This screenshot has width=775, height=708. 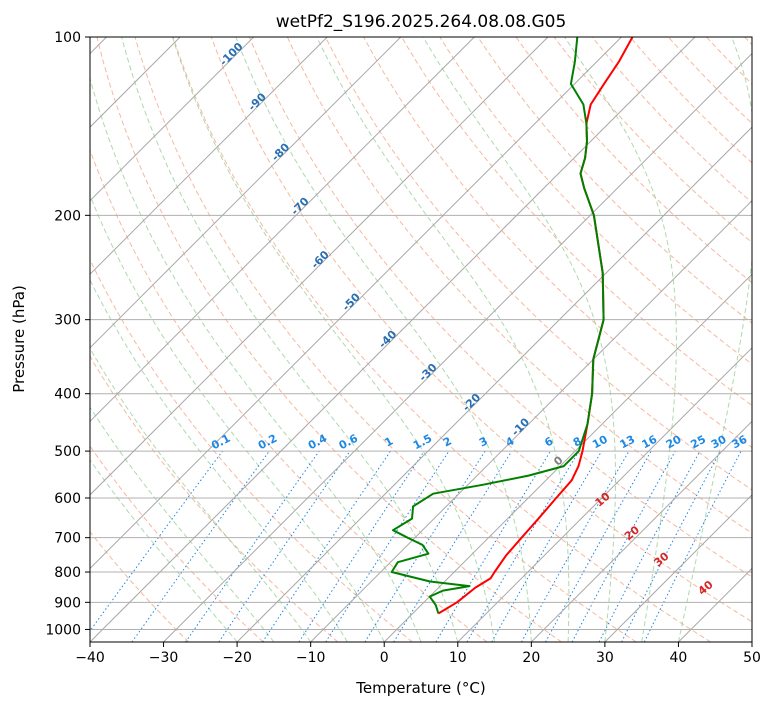 What do you see at coordinates (418, 654) in the screenshot?
I see `x-axis-ticks: −40 −30 −20 −10 0 10 20 30 40 50` at bounding box center [418, 654].